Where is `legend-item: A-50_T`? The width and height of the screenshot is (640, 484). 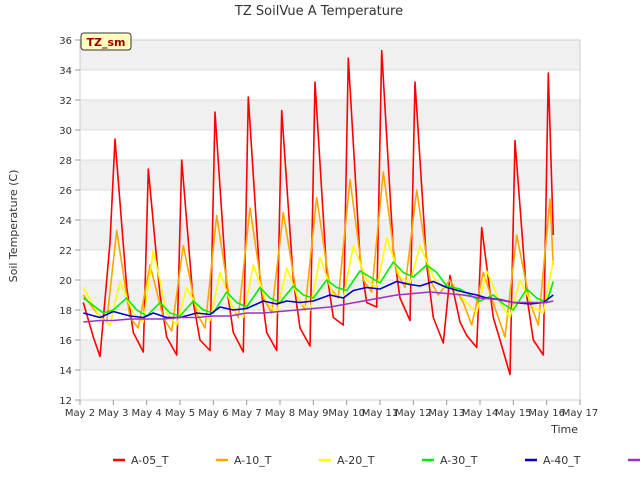
legend-item: A-50_T is located at coordinates (634, 460).